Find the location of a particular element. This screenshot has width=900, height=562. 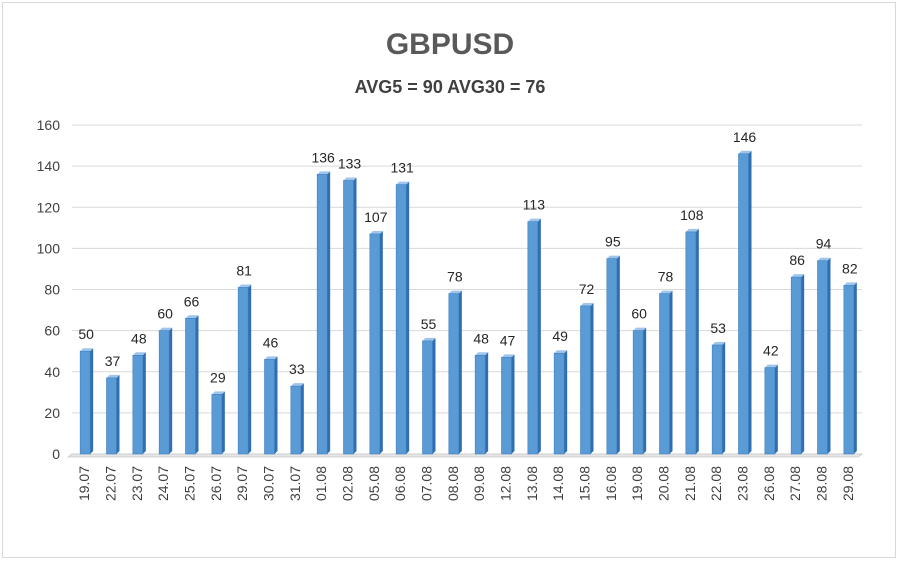

data-label: 33 is located at coordinates (297, 369).